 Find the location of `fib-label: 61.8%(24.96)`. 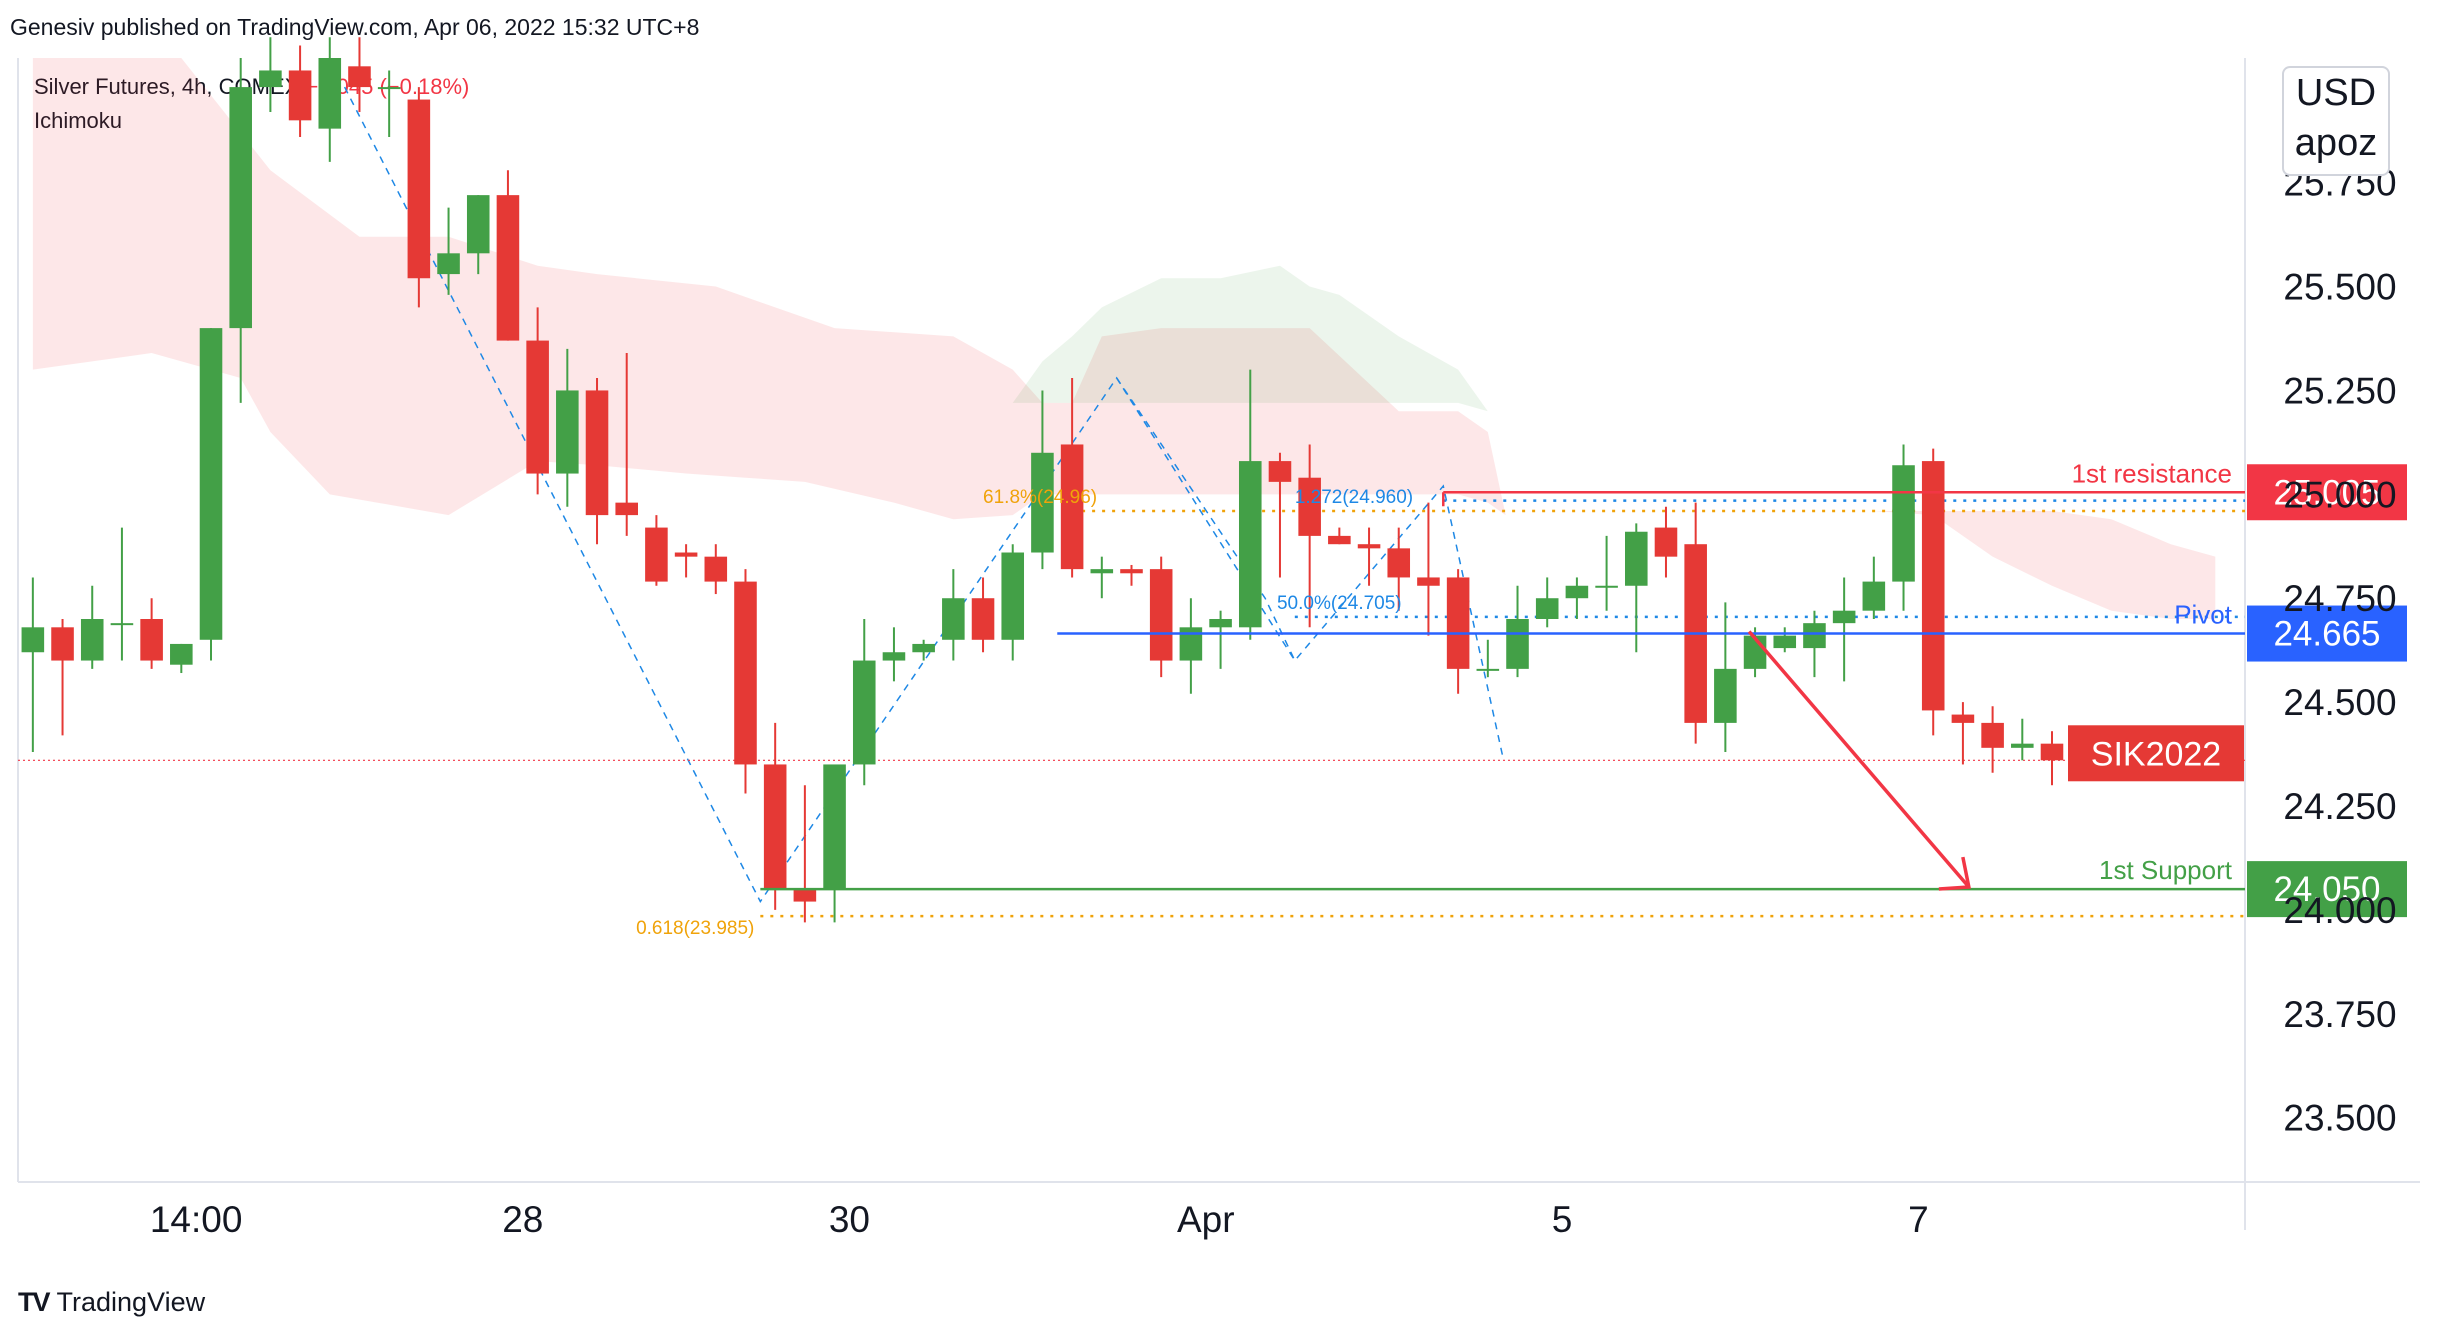

fib-label: 61.8%(24.96) is located at coordinates (1040, 497).